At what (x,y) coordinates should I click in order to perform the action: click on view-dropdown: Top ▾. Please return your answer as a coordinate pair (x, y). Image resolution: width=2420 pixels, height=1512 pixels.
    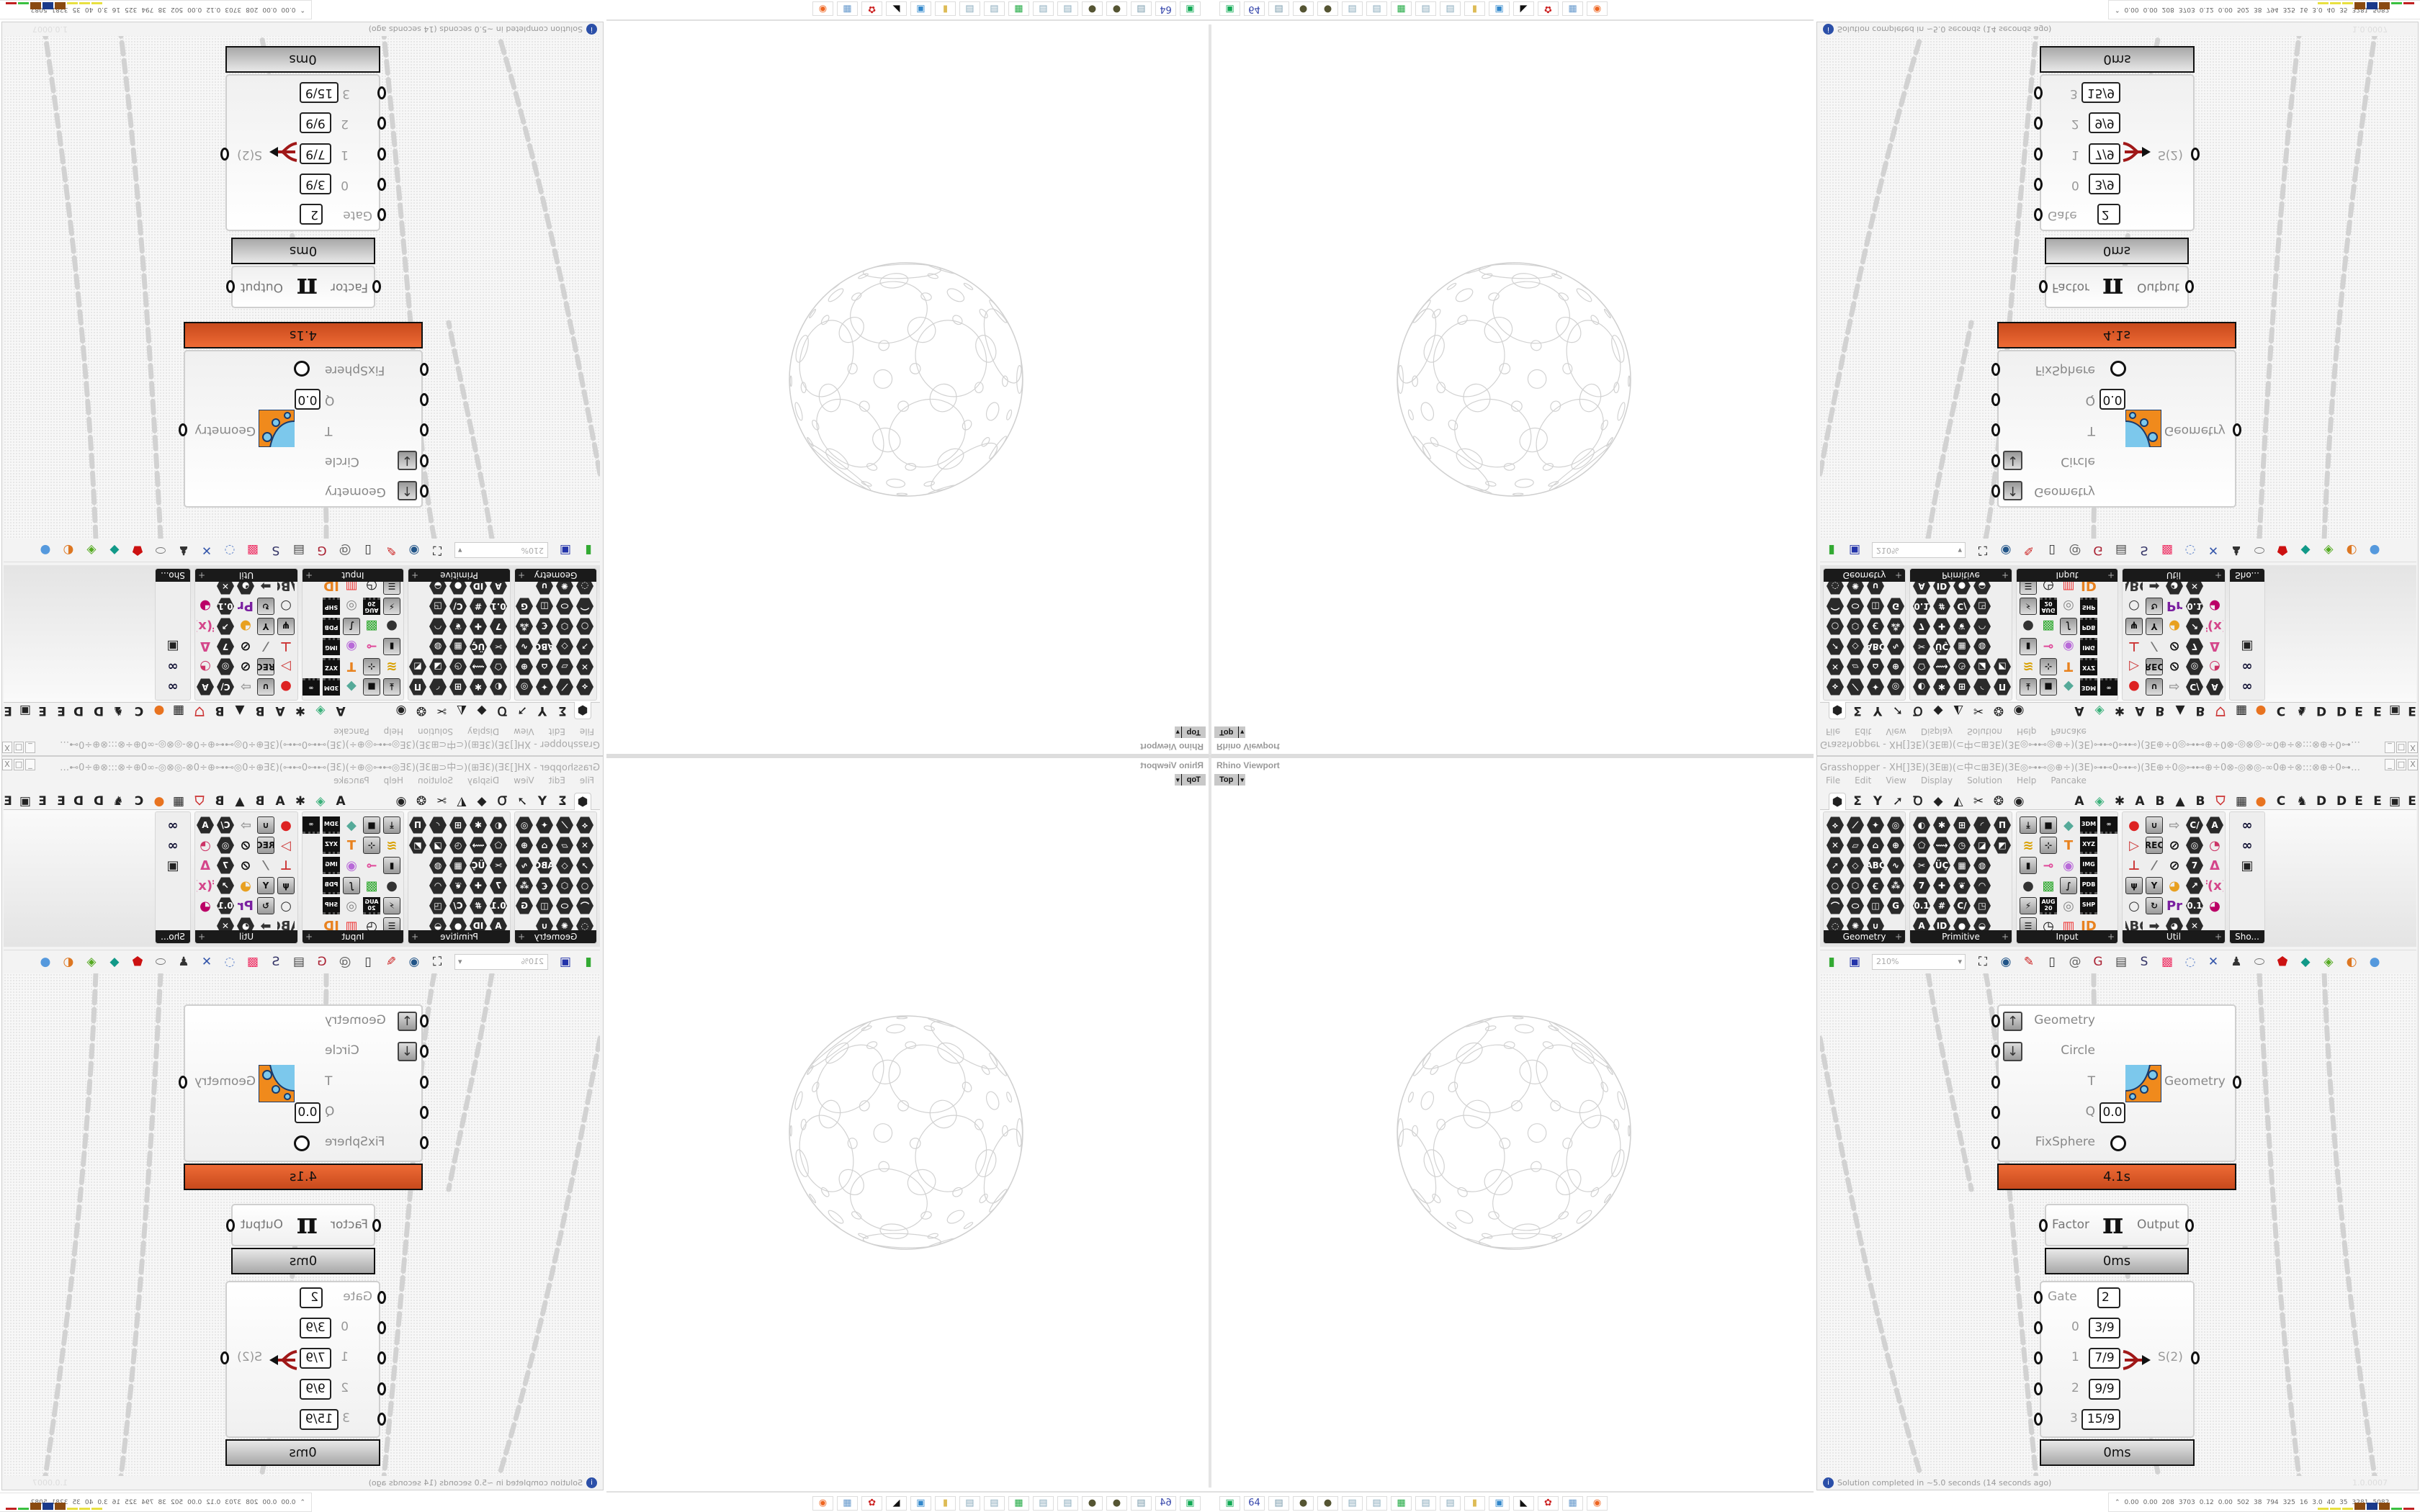
    Looking at the image, I should click on (1229, 780).